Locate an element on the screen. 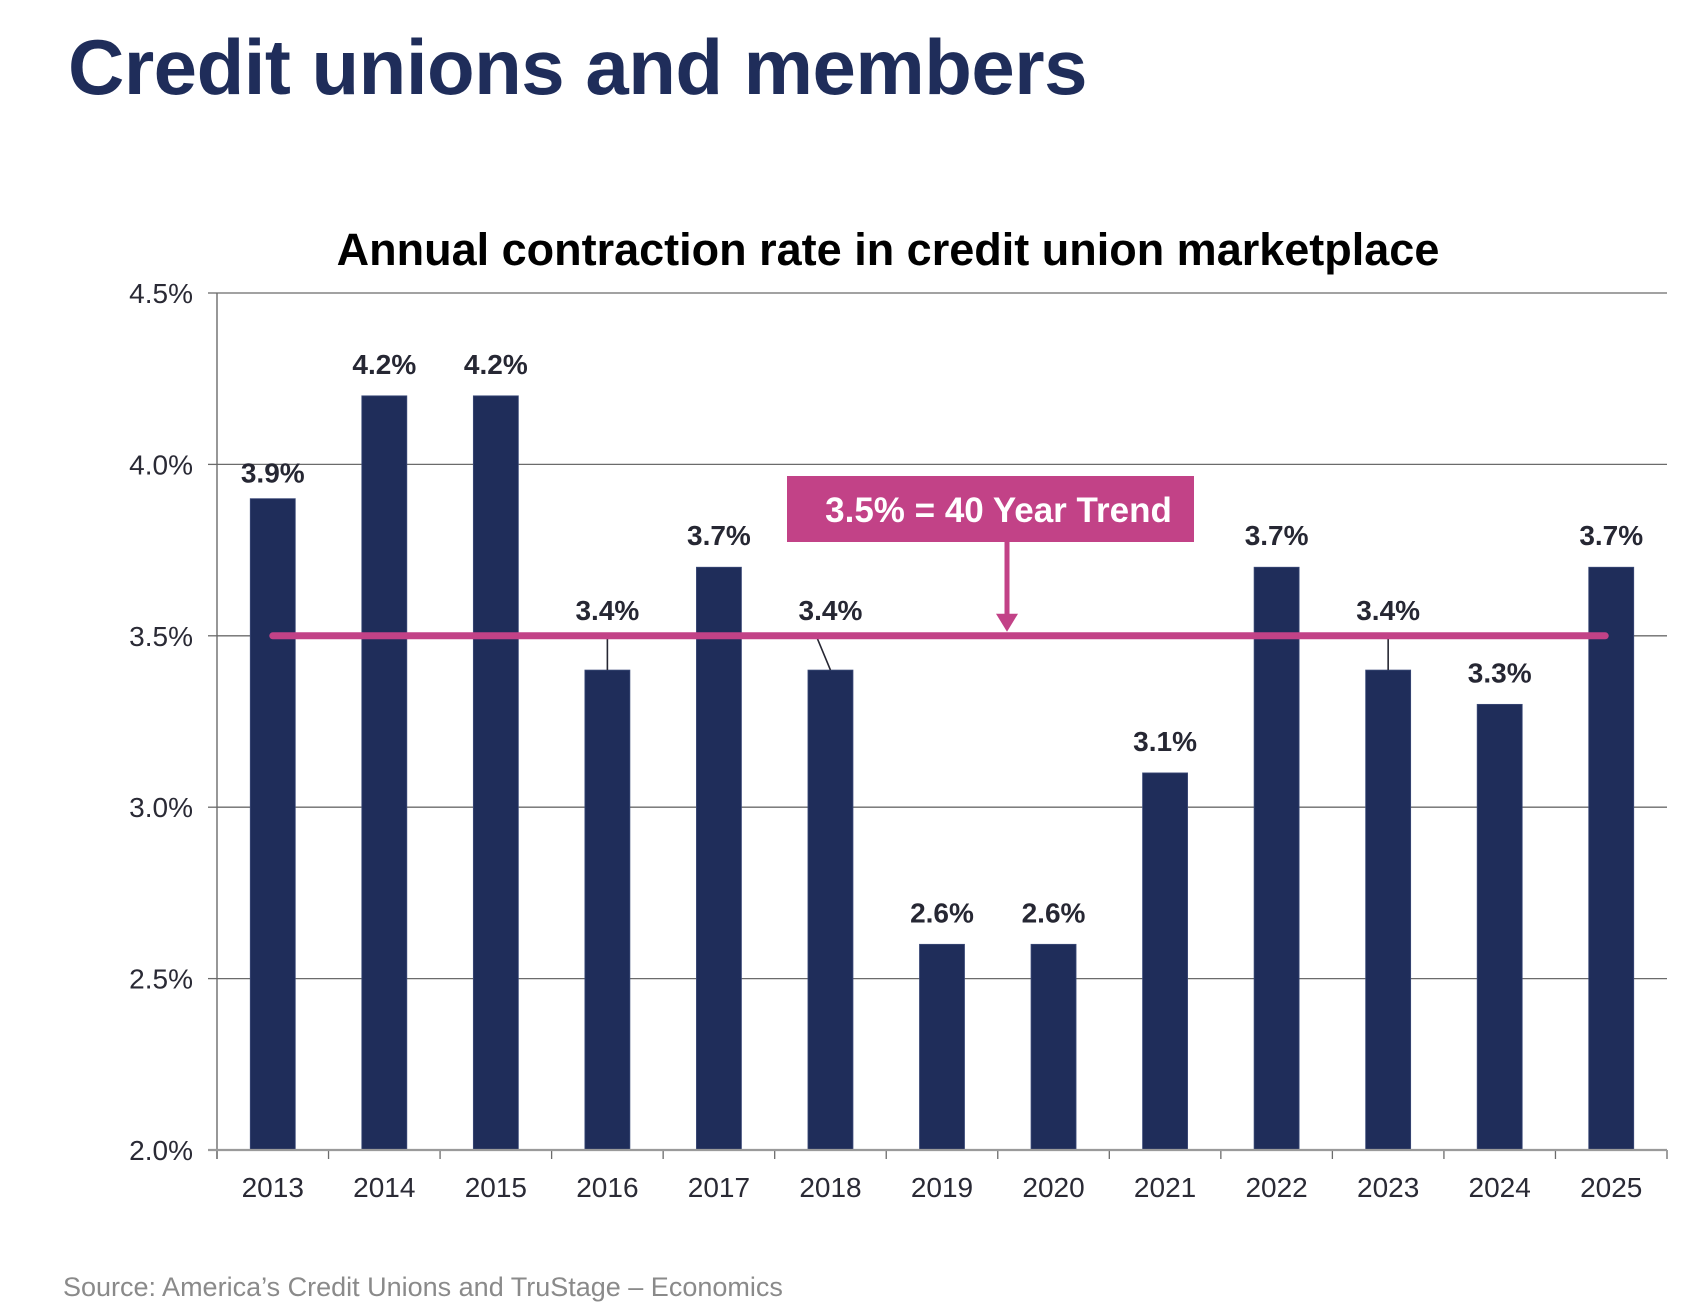  y-tick-label: 2.0% is located at coordinates (161, 1150).